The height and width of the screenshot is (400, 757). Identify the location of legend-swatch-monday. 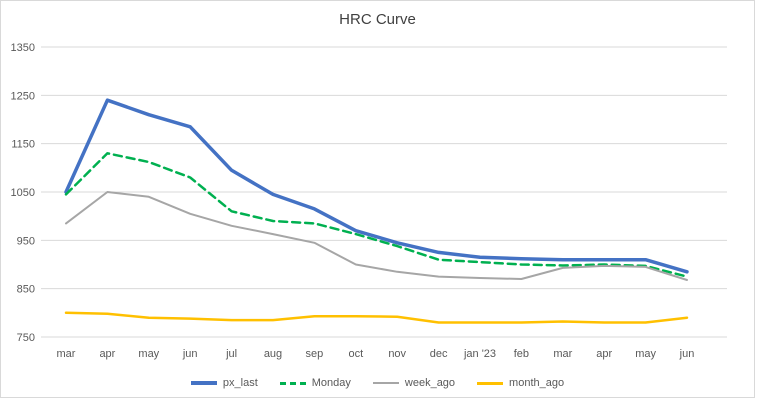
(292, 383).